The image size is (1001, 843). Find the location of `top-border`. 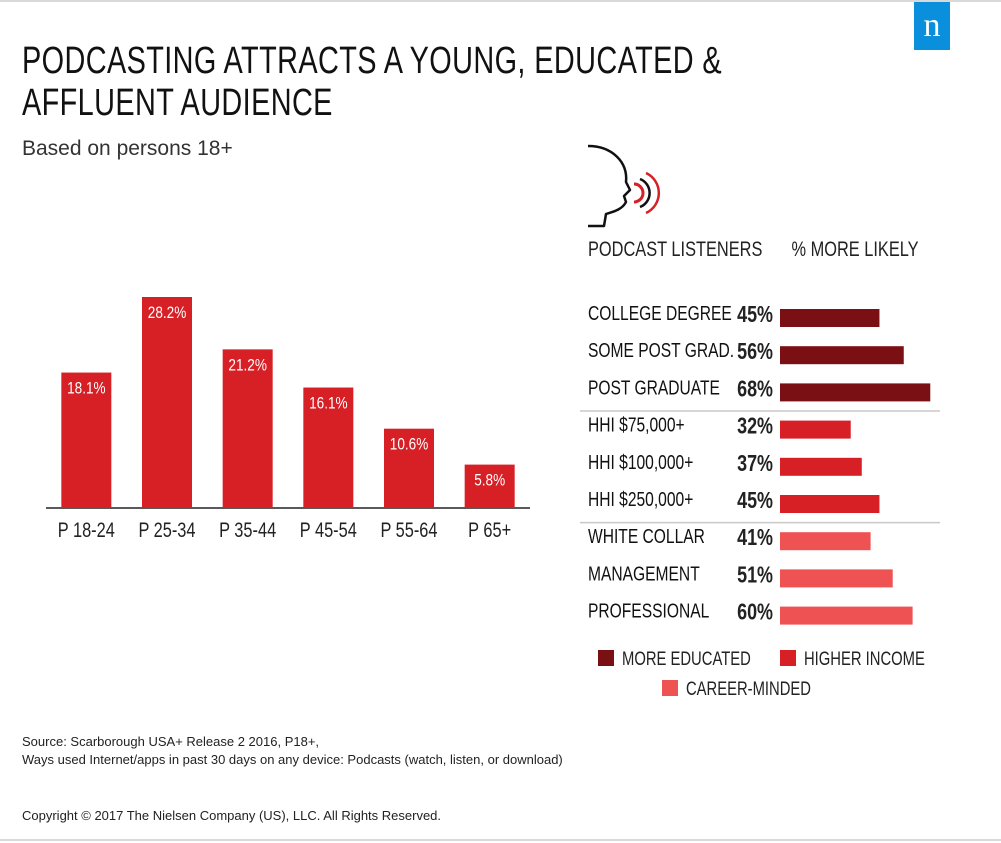

top-border is located at coordinates (500, 1).